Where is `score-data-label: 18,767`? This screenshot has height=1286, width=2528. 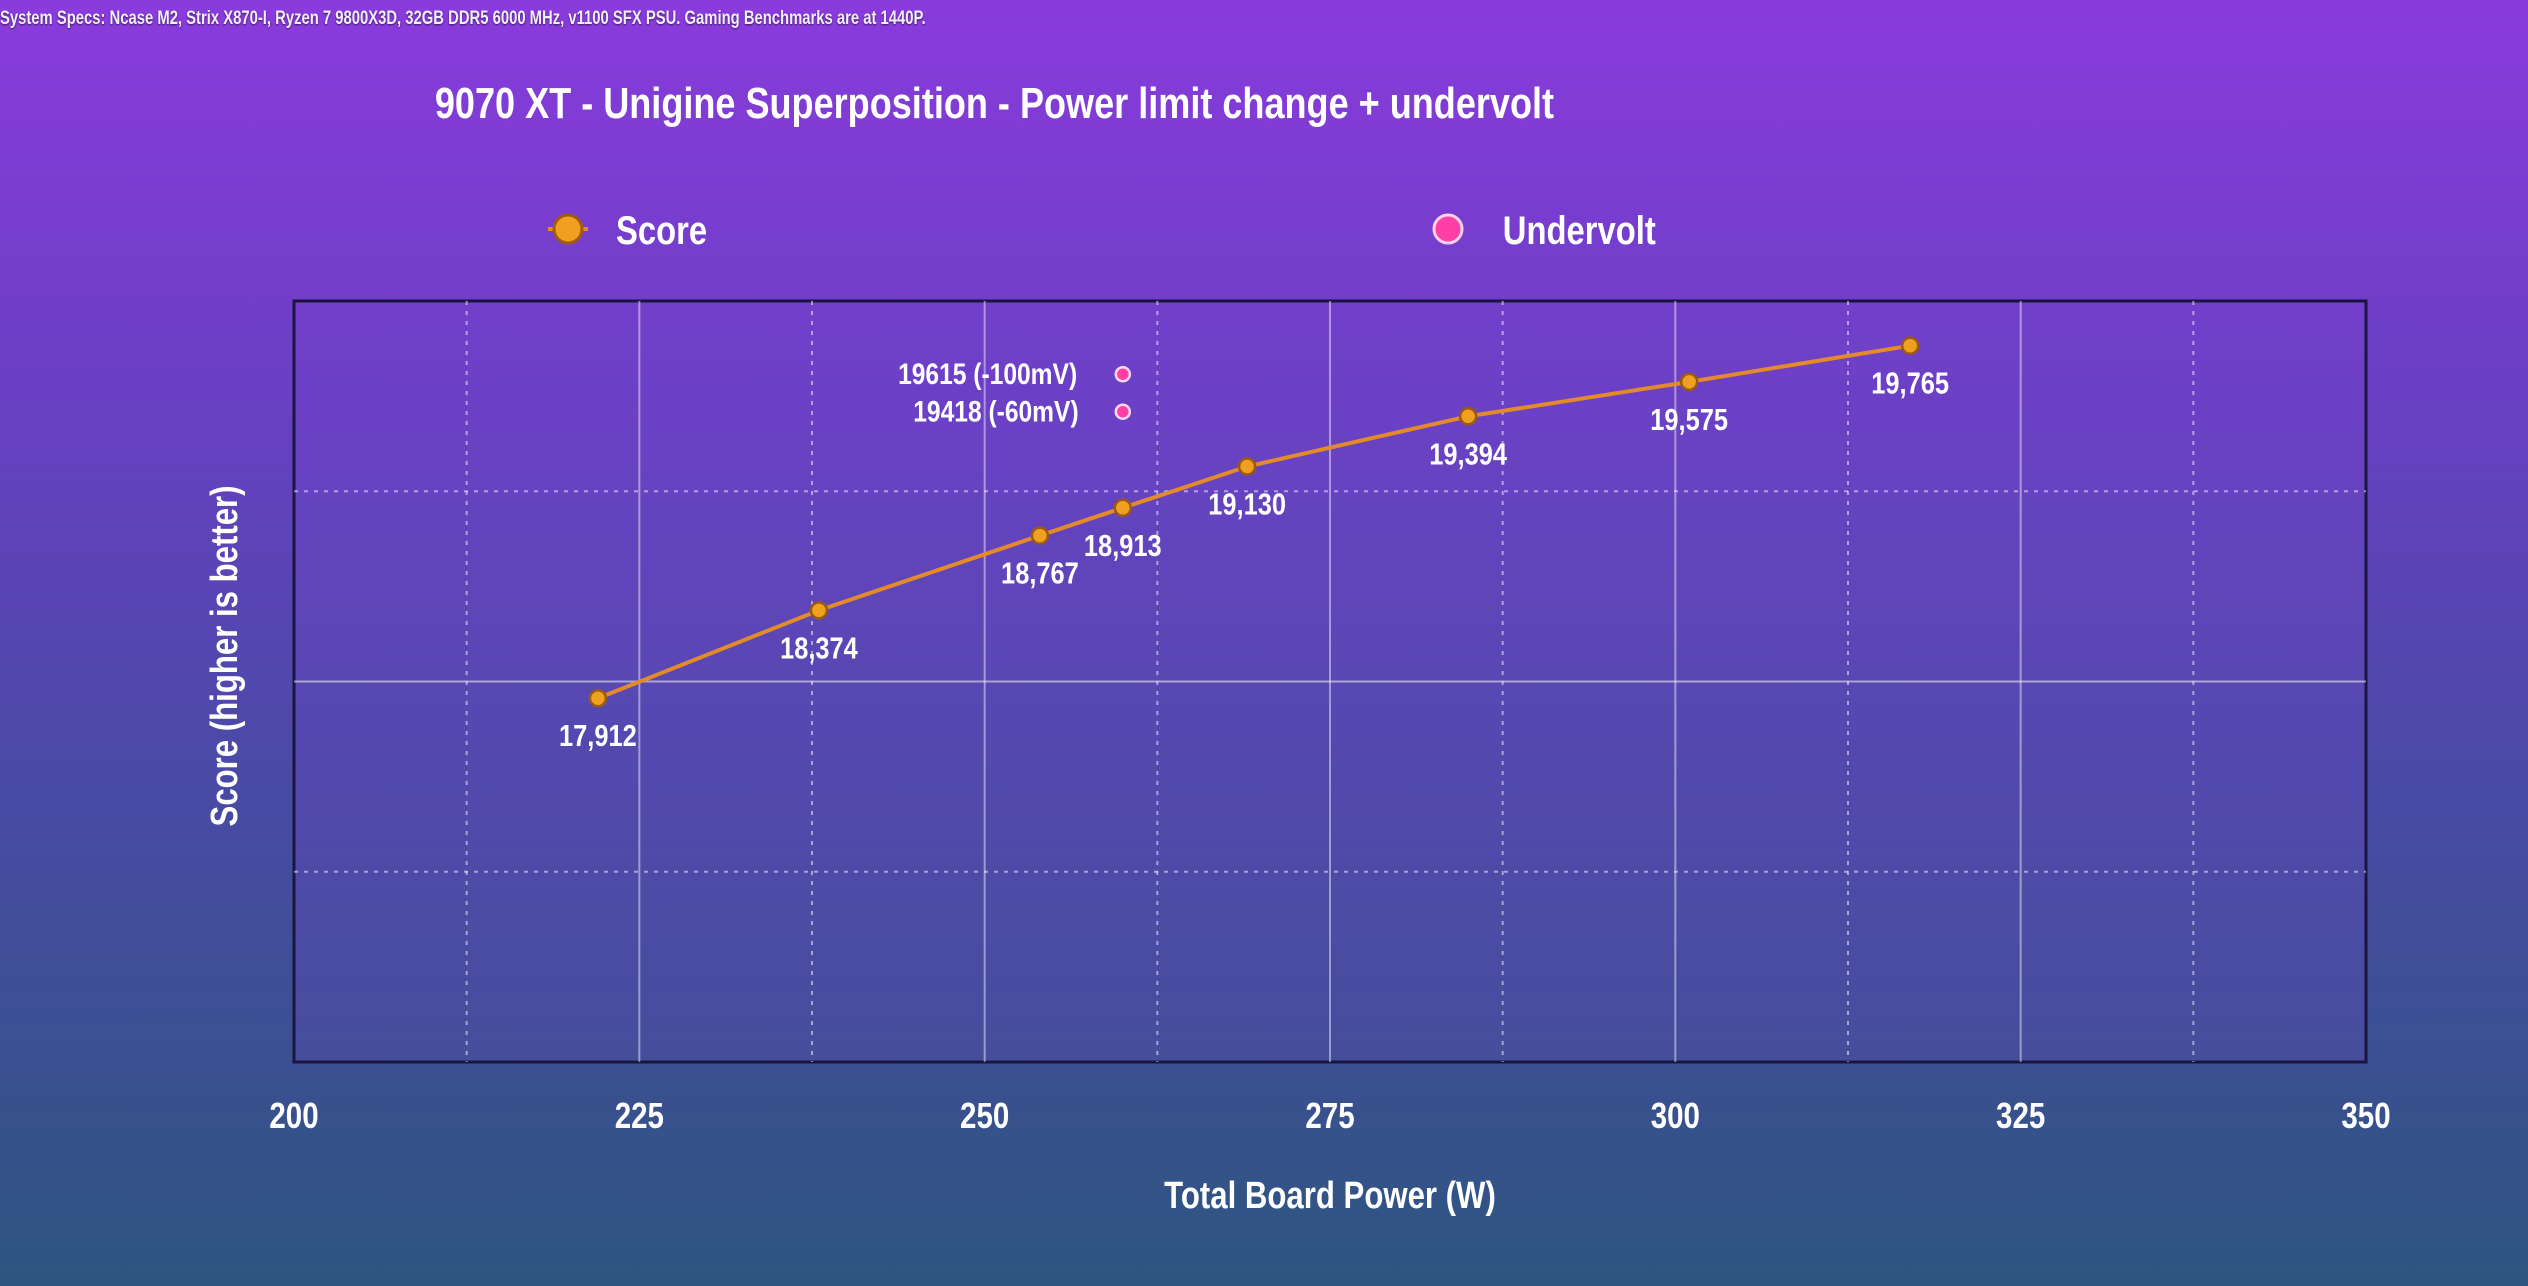
score-data-label: 18,767 is located at coordinates (1040, 573).